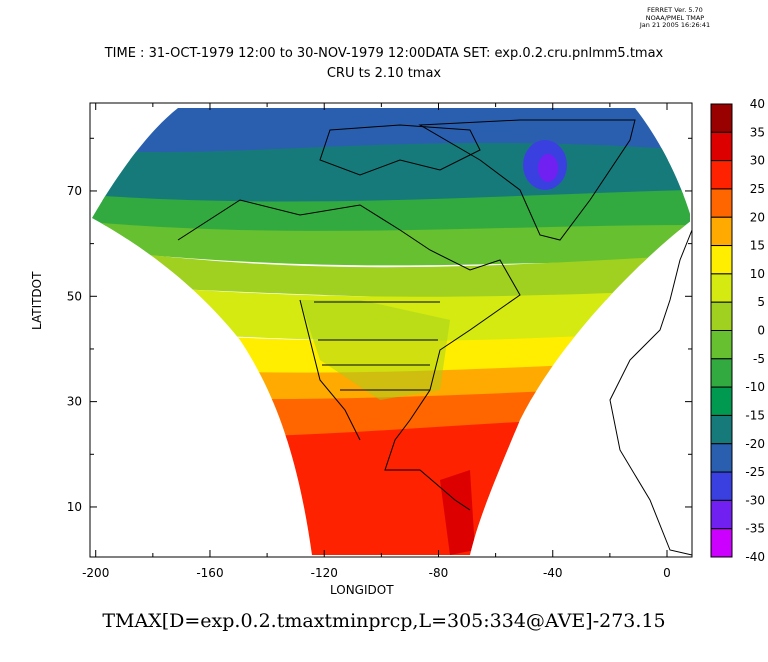 This screenshot has width=768, height=662. What do you see at coordinates (755, 387) in the screenshot?
I see `colorbar-label: -10` at bounding box center [755, 387].